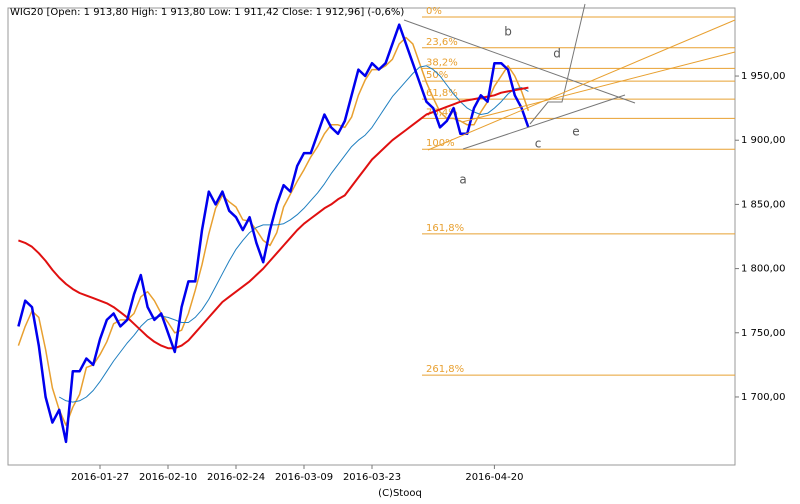 This screenshot has width=800, height=504. Describe the element at coordinates (575, 132) in the screenshot. I see `wave-label: e` at that location.